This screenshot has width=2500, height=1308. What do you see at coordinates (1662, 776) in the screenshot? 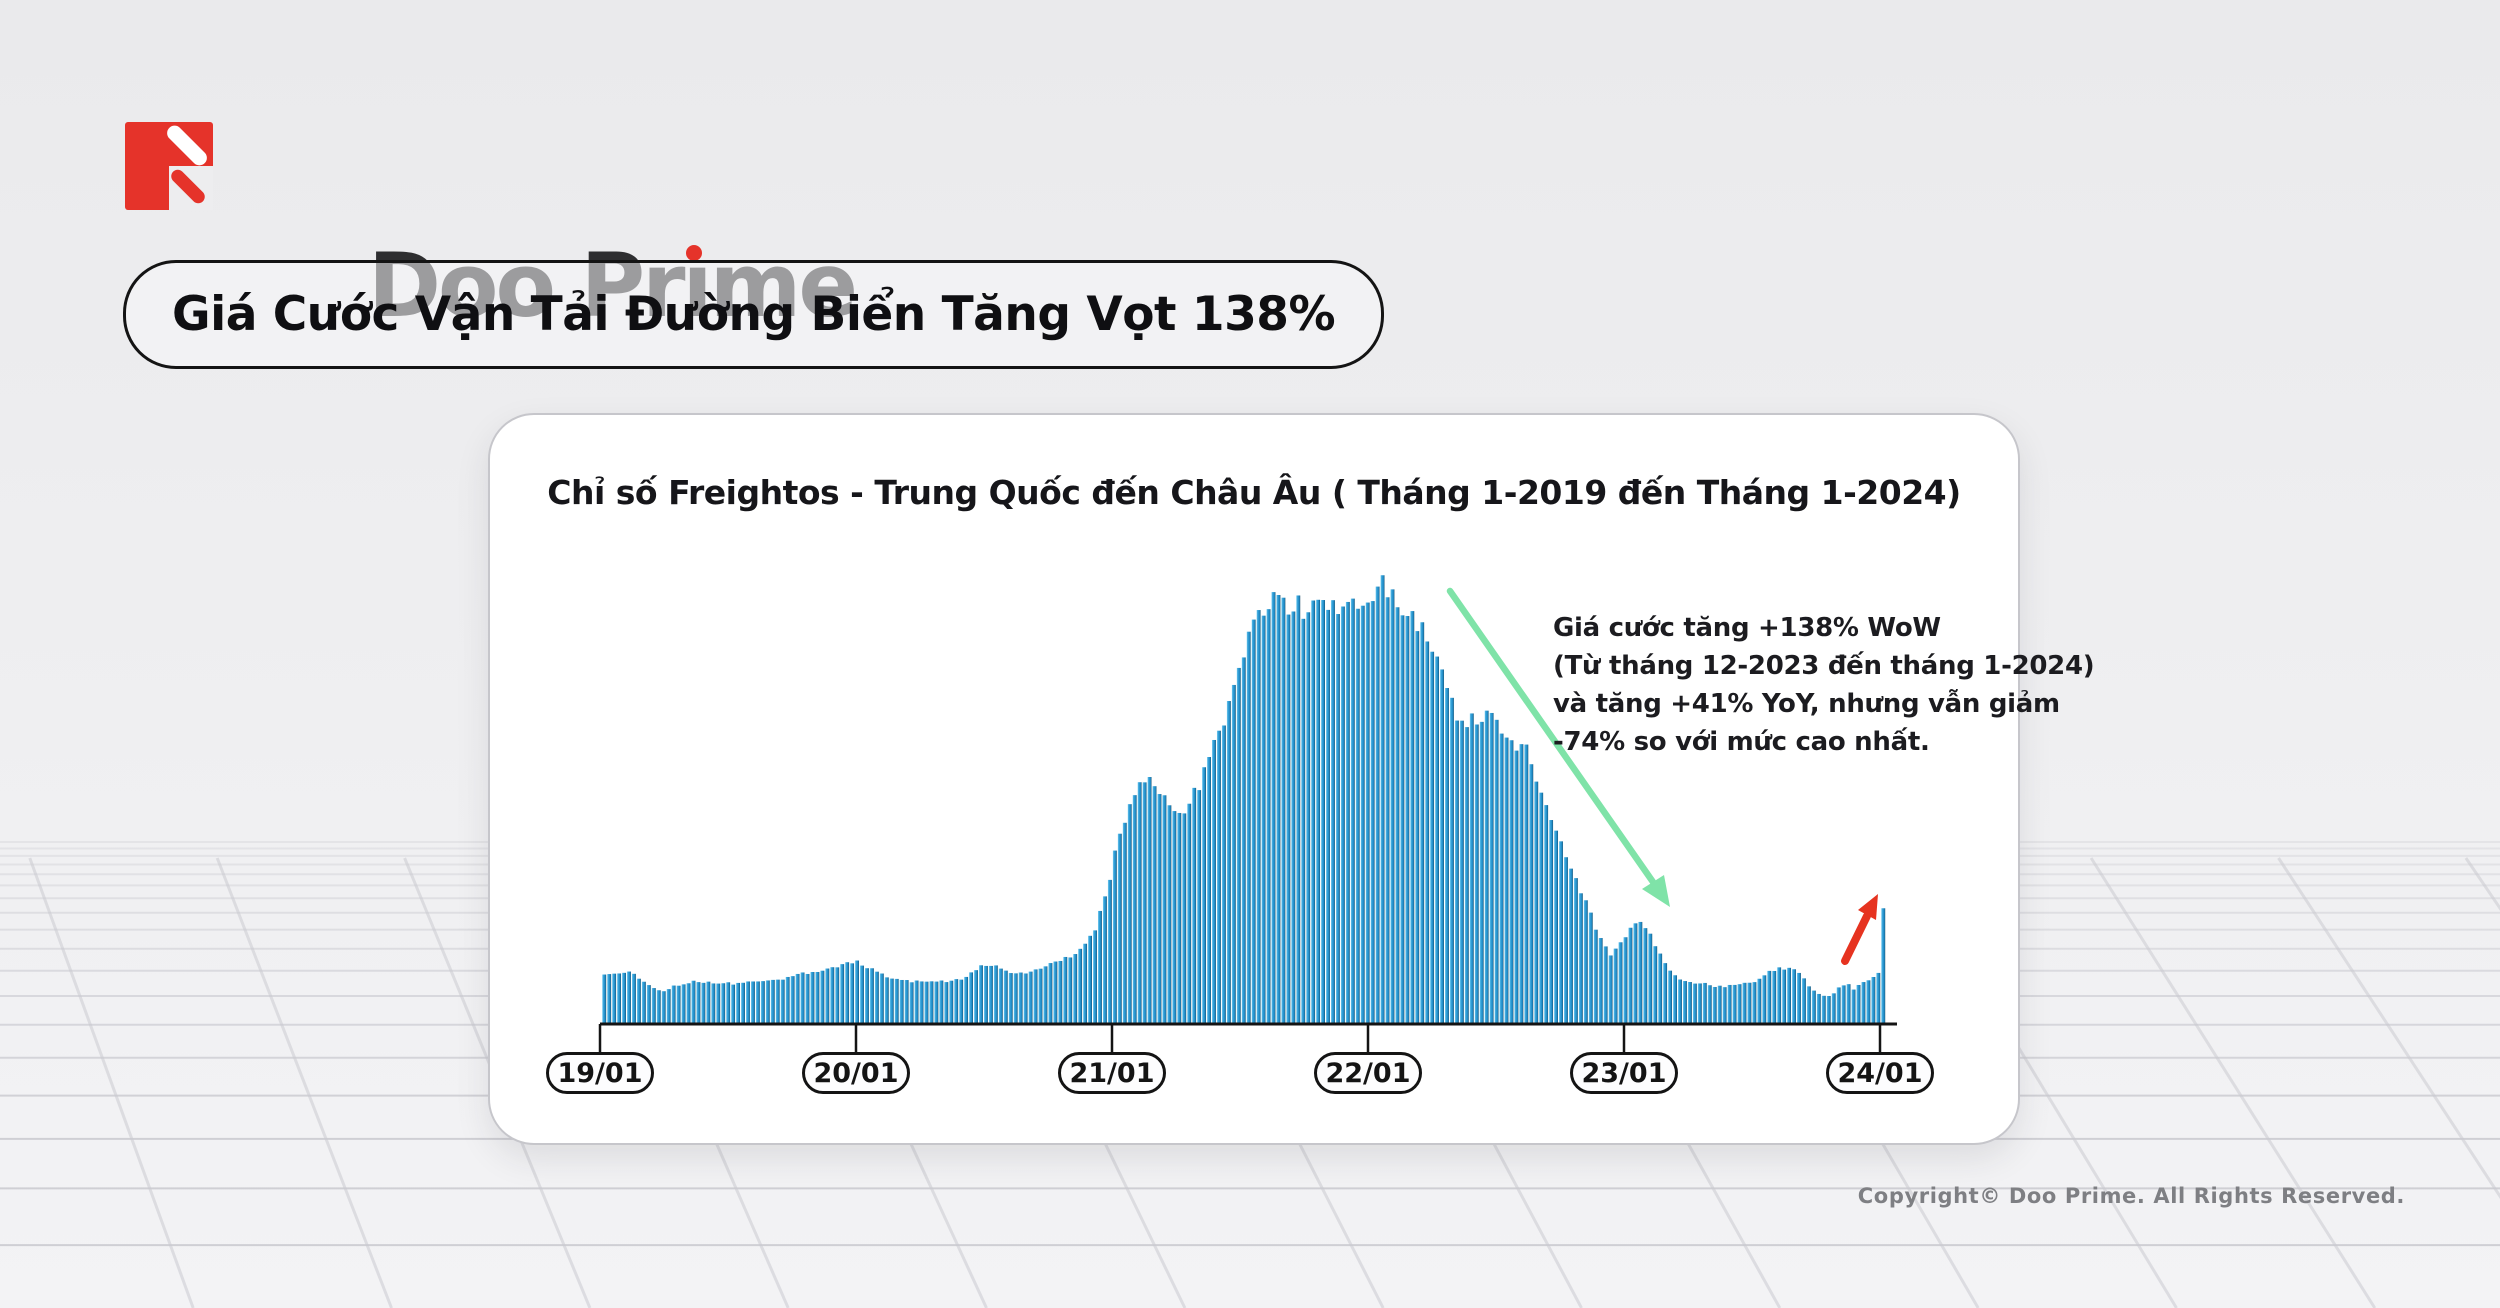
I see `annotation-arrows` at bounding box center [1662, 776].